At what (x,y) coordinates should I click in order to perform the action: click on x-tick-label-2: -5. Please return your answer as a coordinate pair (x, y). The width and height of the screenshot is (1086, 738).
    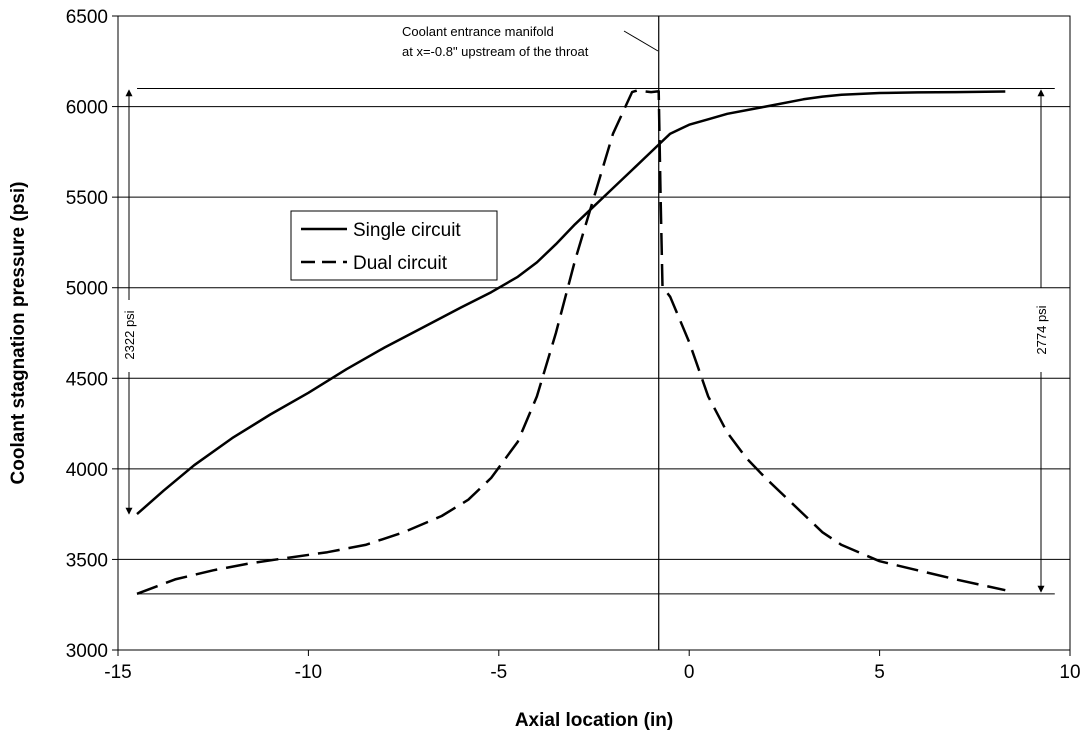
    Looking at the image, I should click on (498, 672).